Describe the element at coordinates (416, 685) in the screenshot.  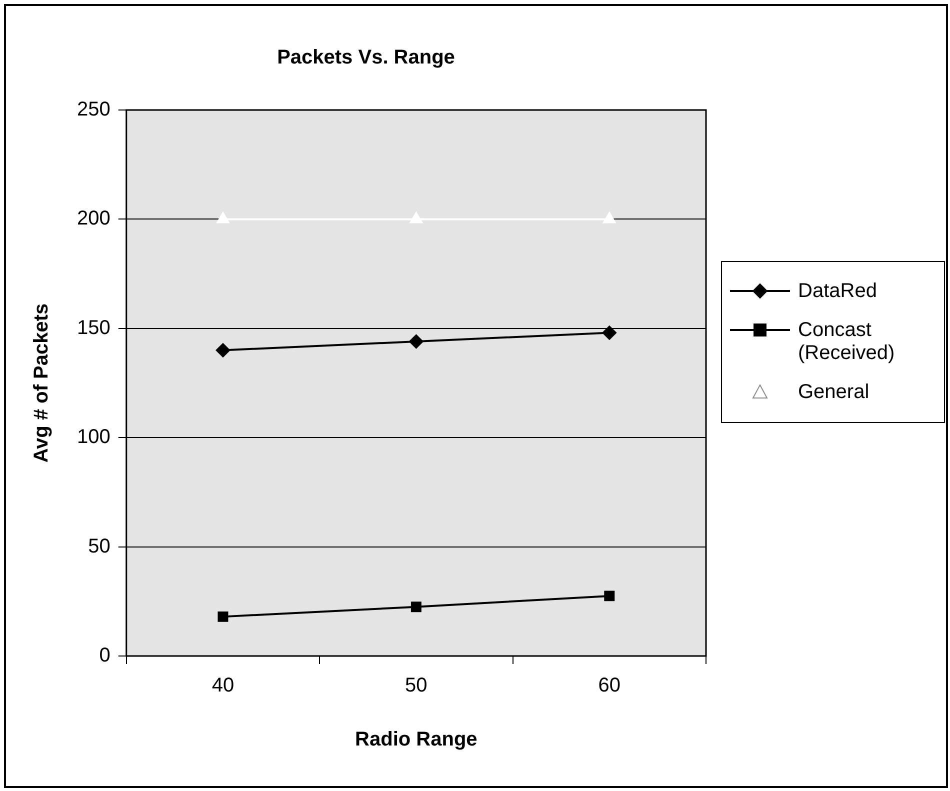
I see `x-tick-label: 50` at that location.